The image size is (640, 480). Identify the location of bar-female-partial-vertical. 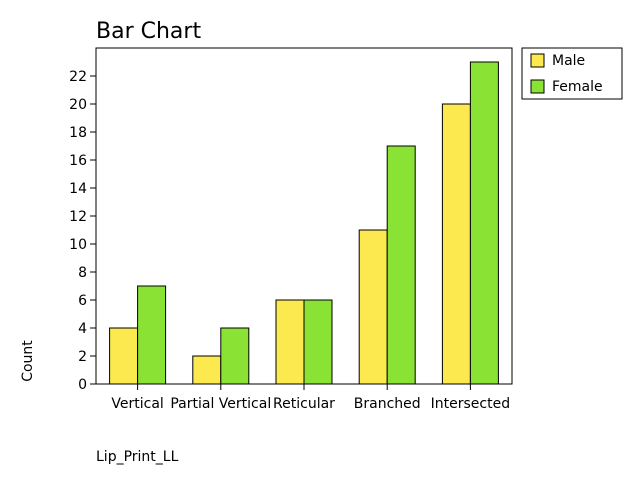
(235, 356).